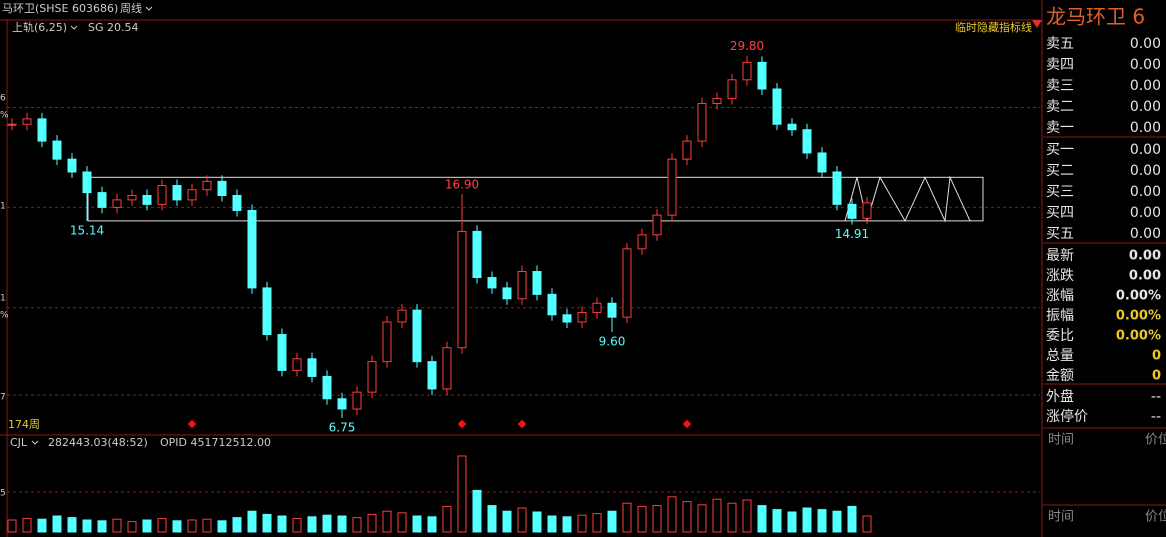 This screenshot has height=537, width=1166. What do you see at coordinates (131, 8) in the screenshot?
I see `period: 周线` at bounding box center [131, 8].